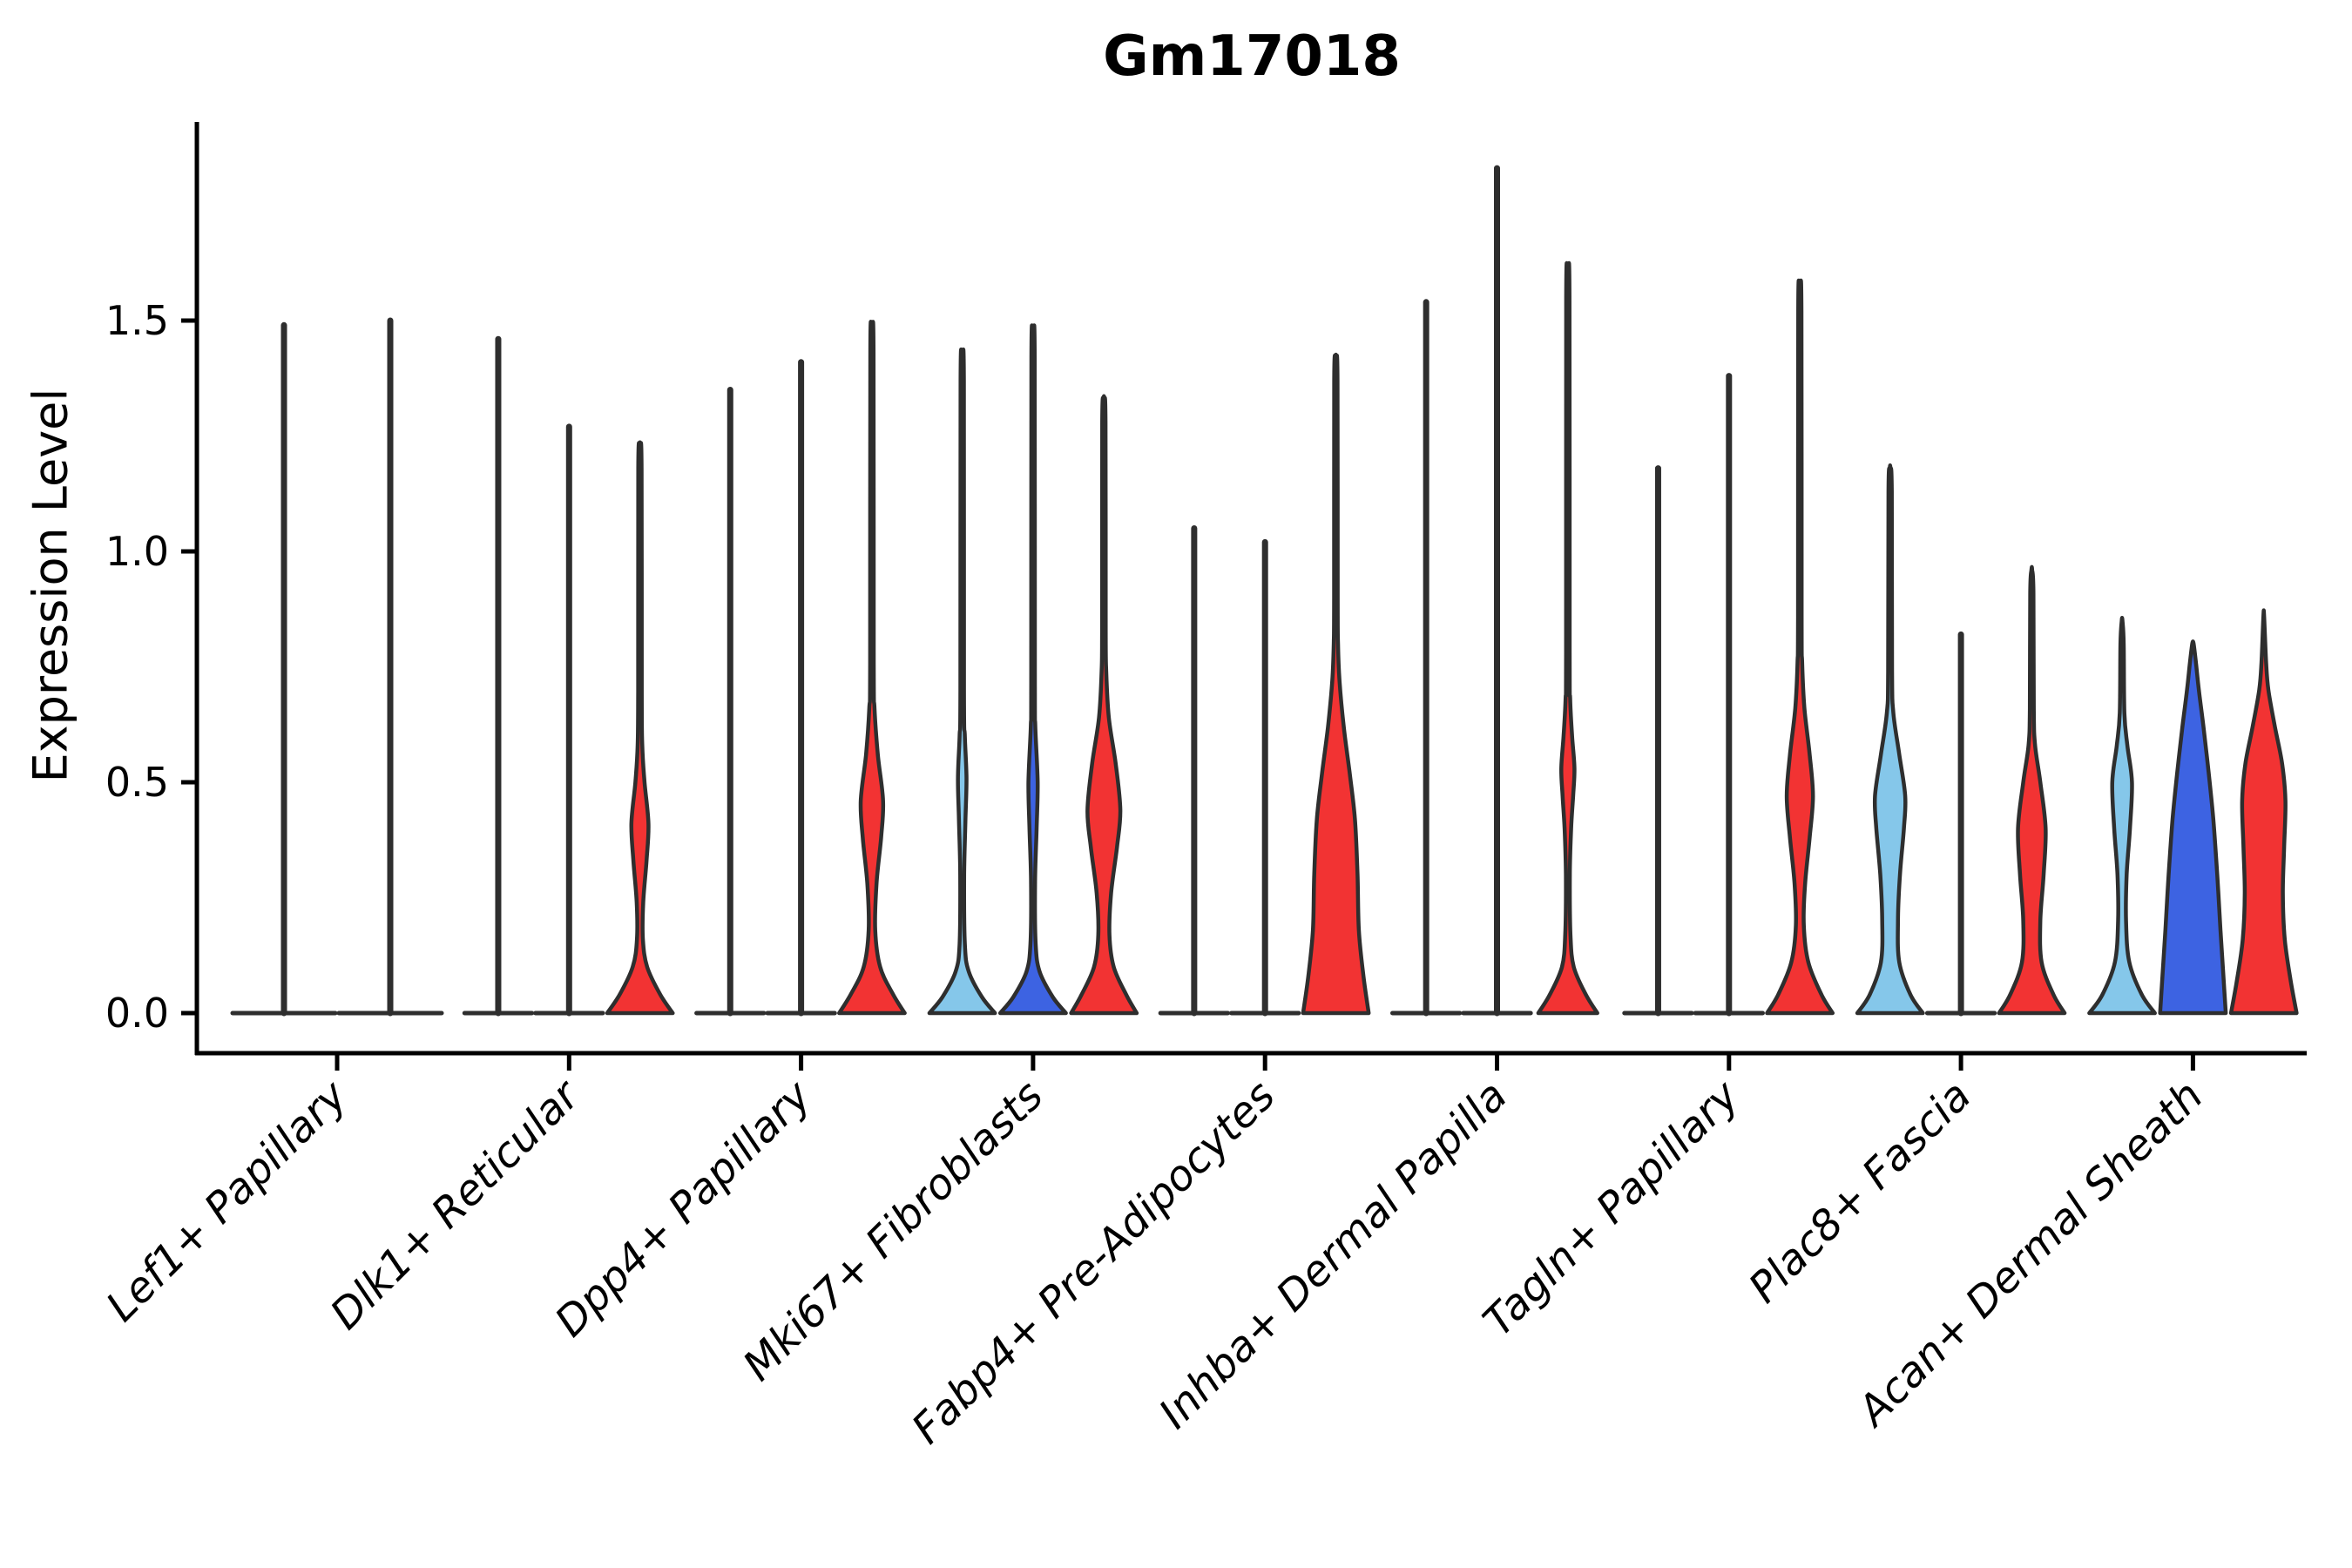  What do you see at coordinates (2122, 815) in the screenshot?
I see `violin-acan-dermal-sheath-light_blue` at bounding box center [2122, 815].